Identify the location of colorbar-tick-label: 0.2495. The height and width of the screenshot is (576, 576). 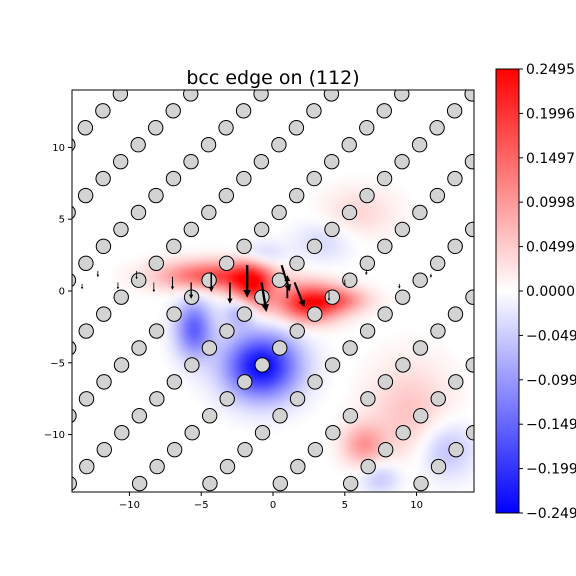
(550, 70).